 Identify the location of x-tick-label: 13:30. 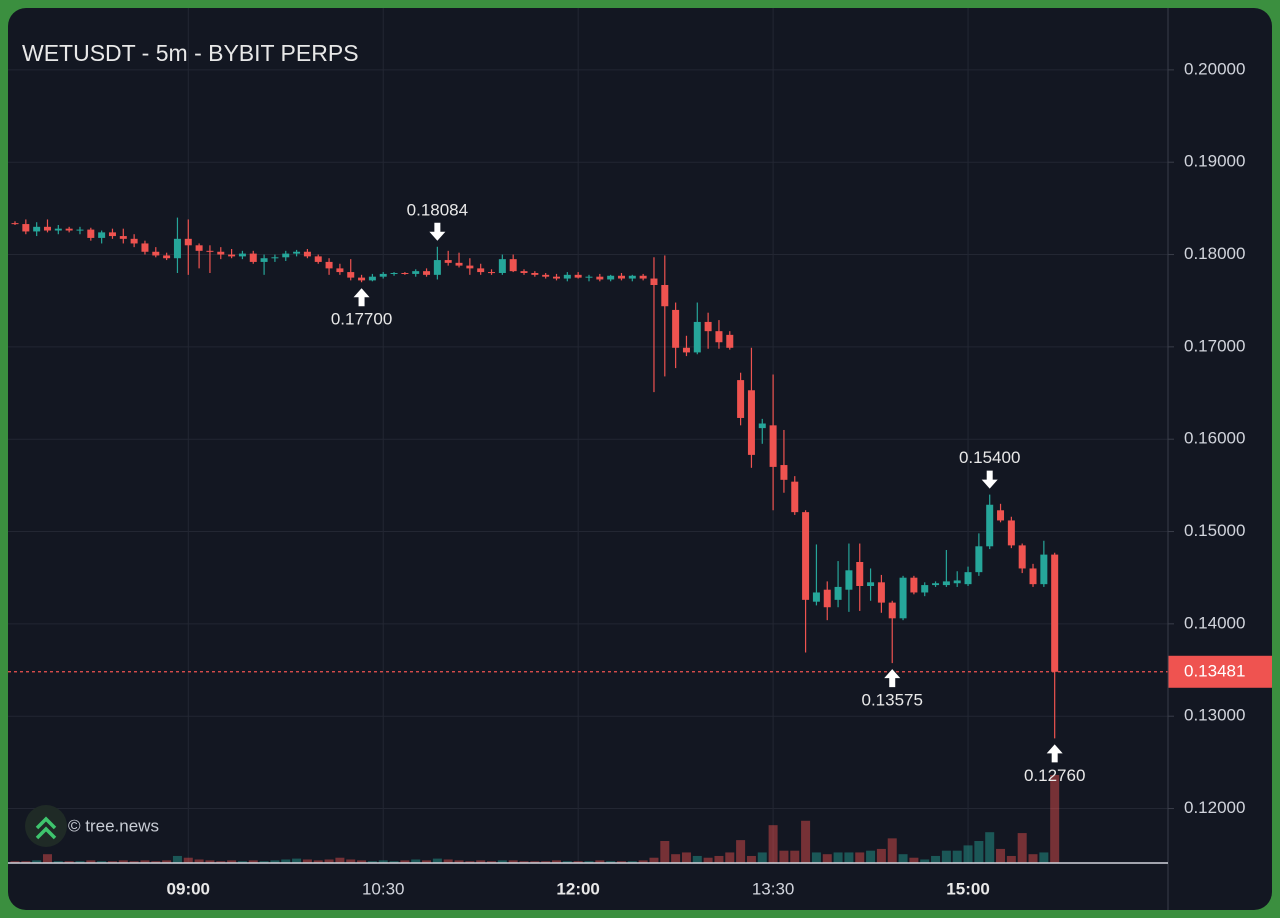
(773, 888).